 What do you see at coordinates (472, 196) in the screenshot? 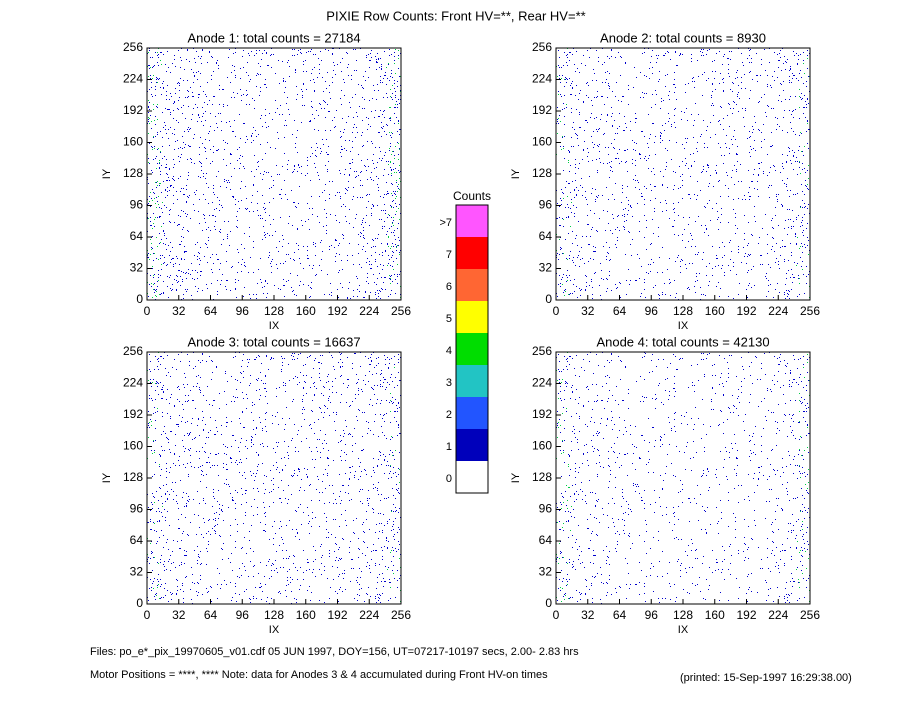
I see `colorbar-title: Counts` at bounding box center [472, 196].